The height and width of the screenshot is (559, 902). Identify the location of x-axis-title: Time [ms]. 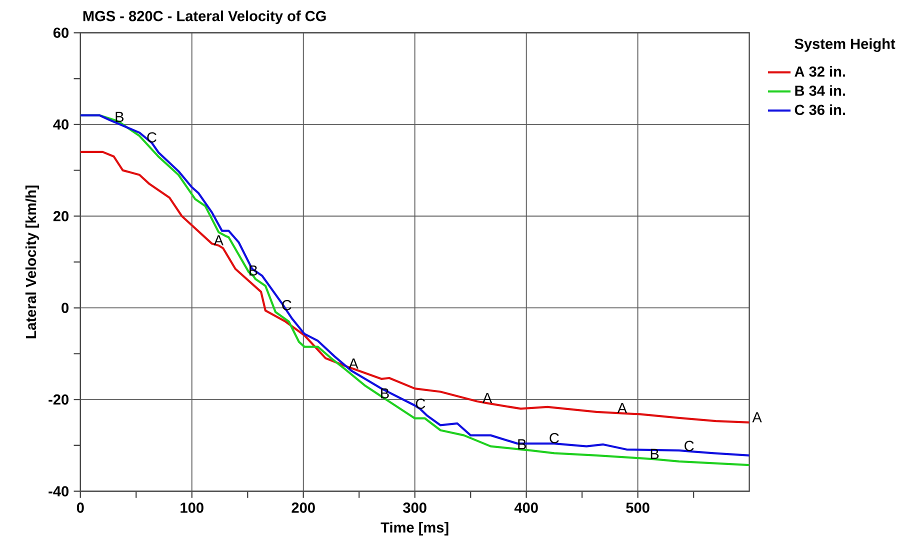
(414, 529).